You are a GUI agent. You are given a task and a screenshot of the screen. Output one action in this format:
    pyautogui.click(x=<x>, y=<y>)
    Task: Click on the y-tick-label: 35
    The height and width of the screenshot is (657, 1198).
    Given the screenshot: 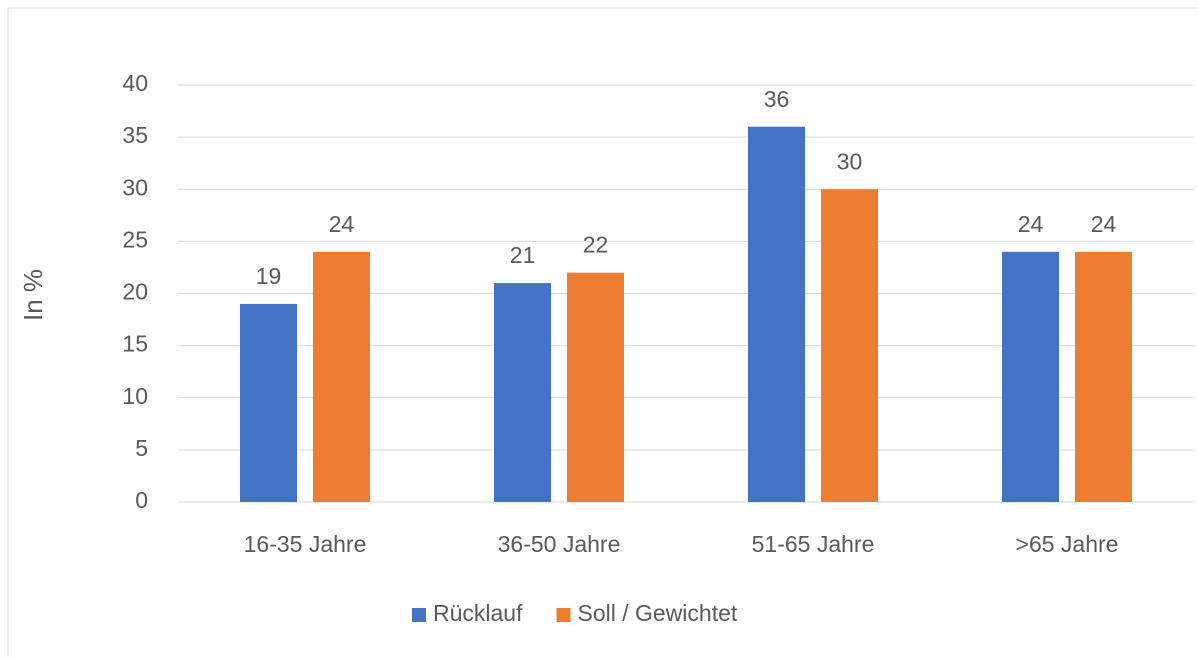 What is the action you would take?
    pyautogui.click(x=135, y=135)
    